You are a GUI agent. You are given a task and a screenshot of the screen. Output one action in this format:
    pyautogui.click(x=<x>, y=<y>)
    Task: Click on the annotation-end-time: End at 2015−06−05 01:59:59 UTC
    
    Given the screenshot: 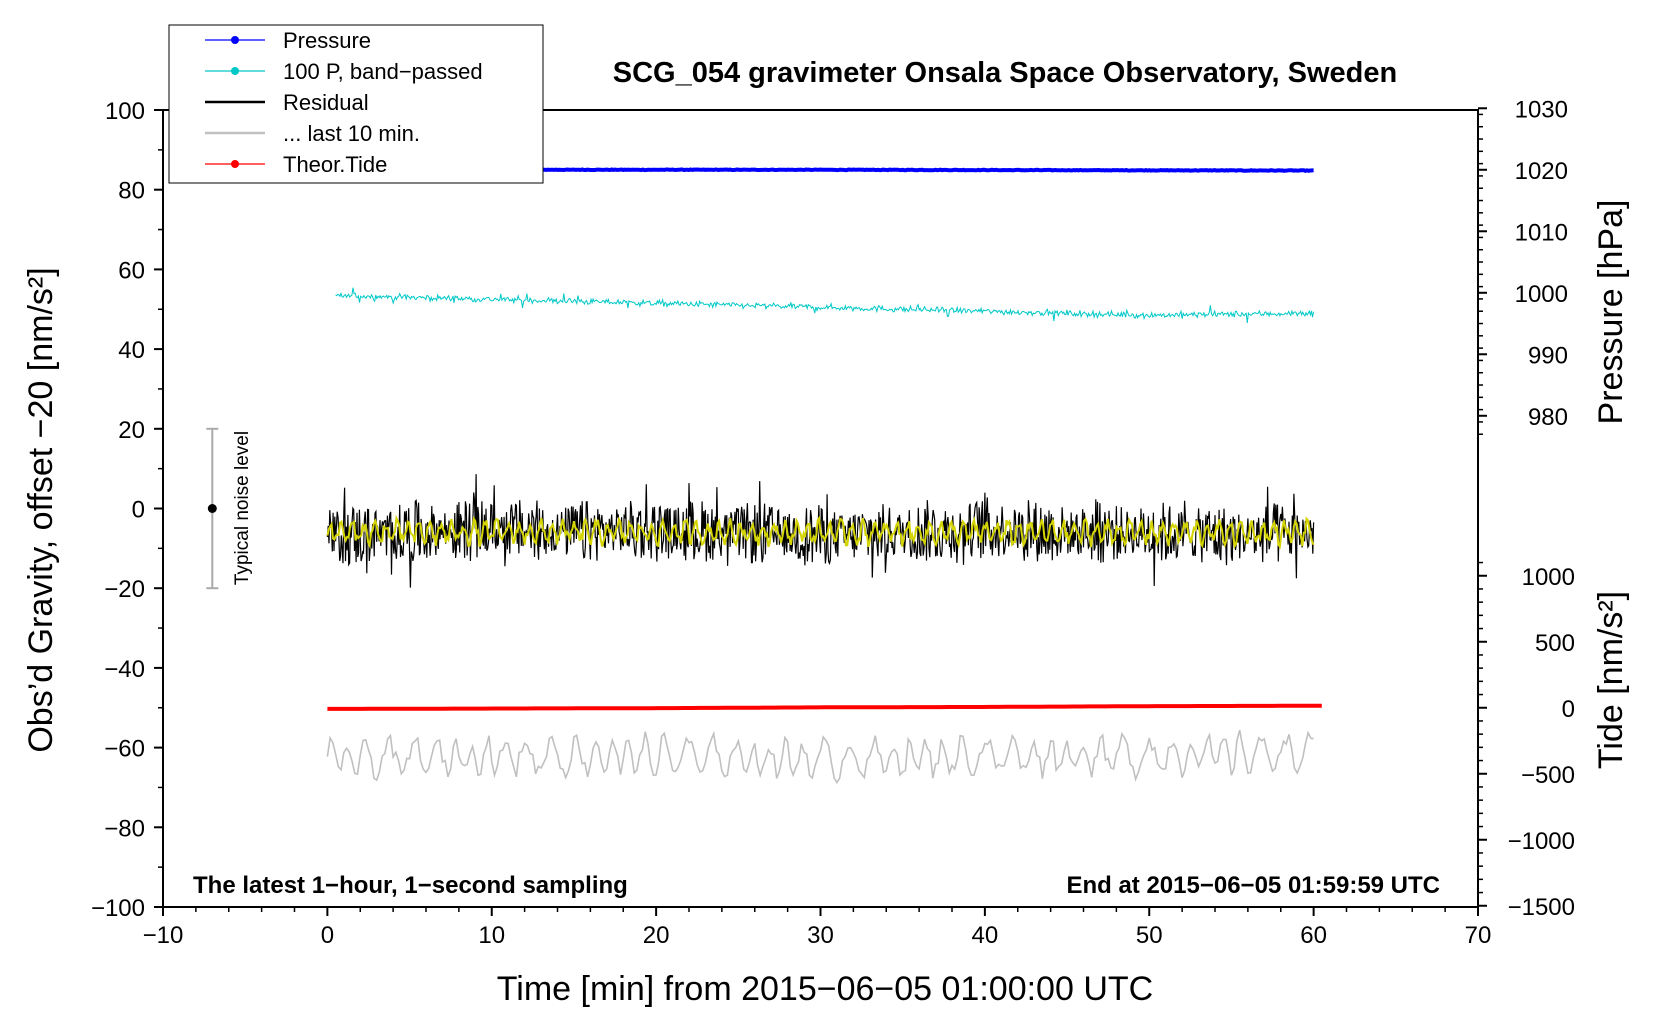 What is the action you would take?
    pyautogui.click(x=1253, y=885)
    